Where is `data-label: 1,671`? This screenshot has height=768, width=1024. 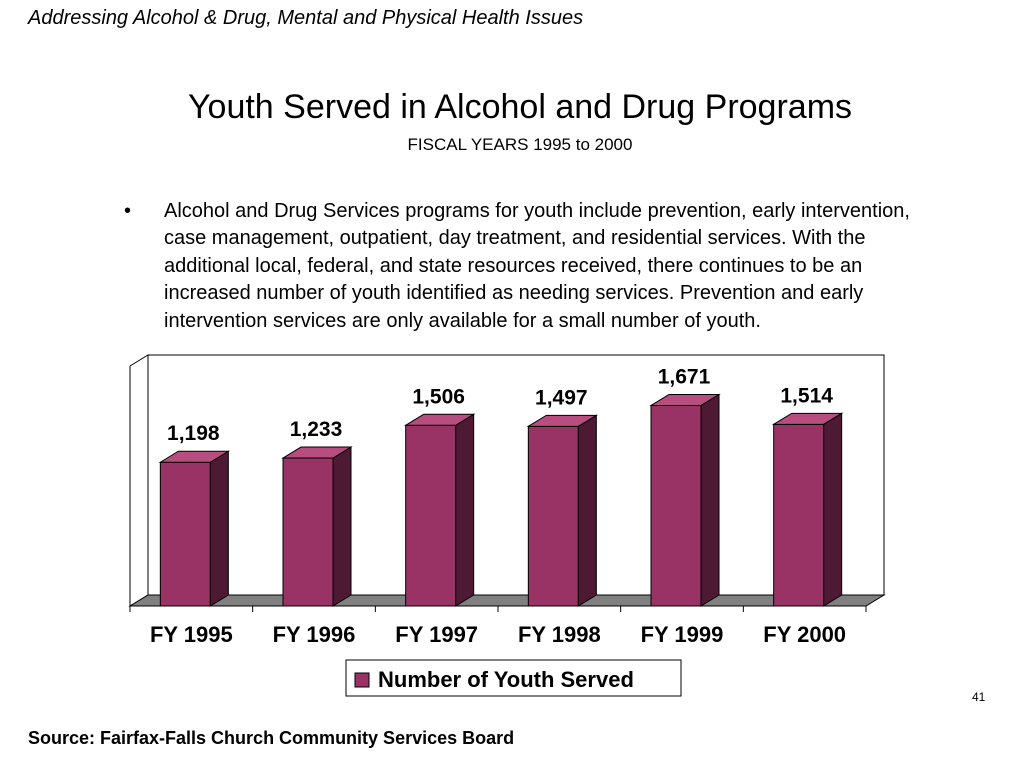 data-label: 1,671 is located at coordinates (684, 376).